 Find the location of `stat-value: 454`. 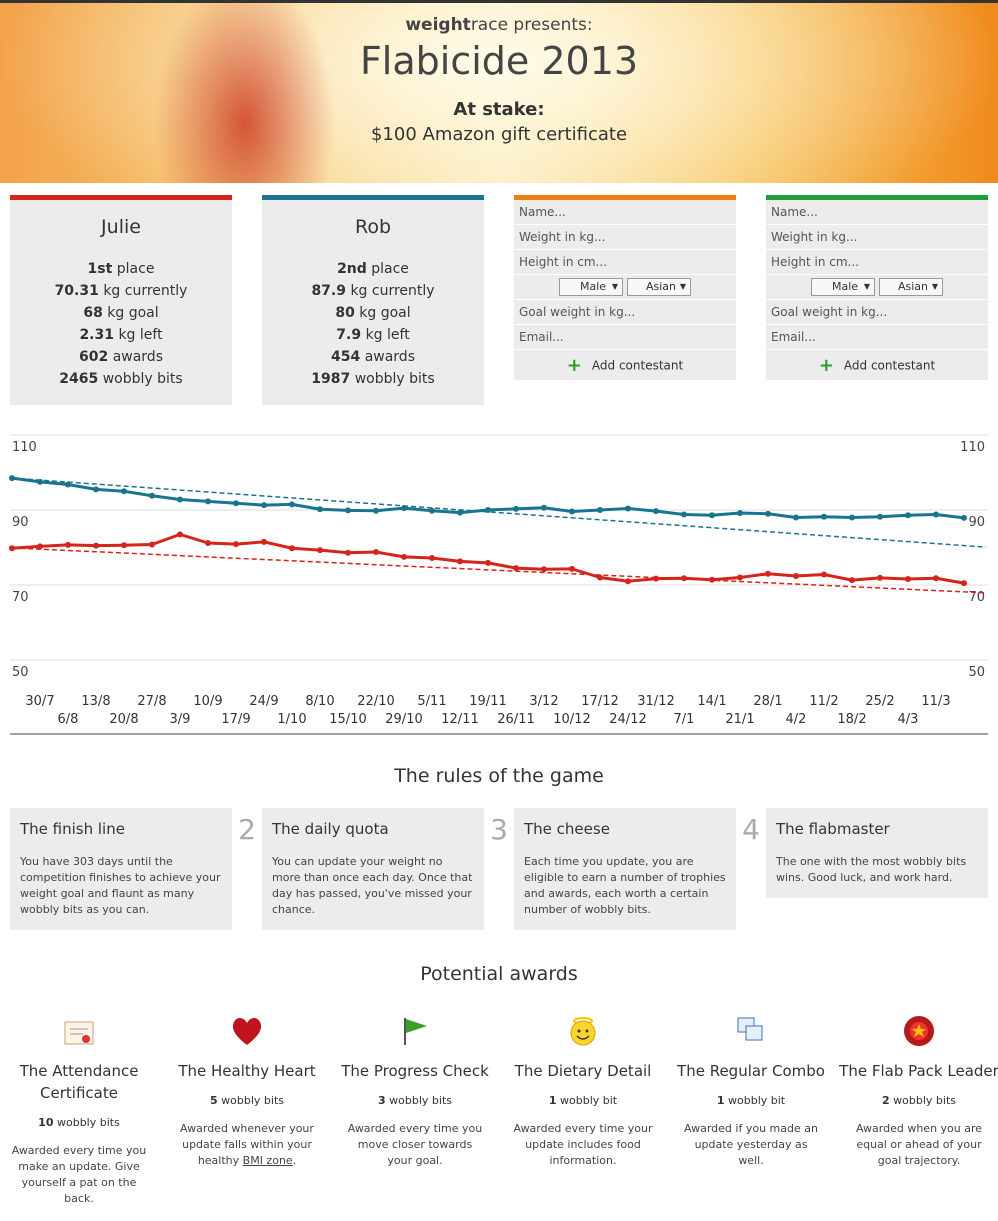

stat-value: 454 is located at coordinates (346, 357).